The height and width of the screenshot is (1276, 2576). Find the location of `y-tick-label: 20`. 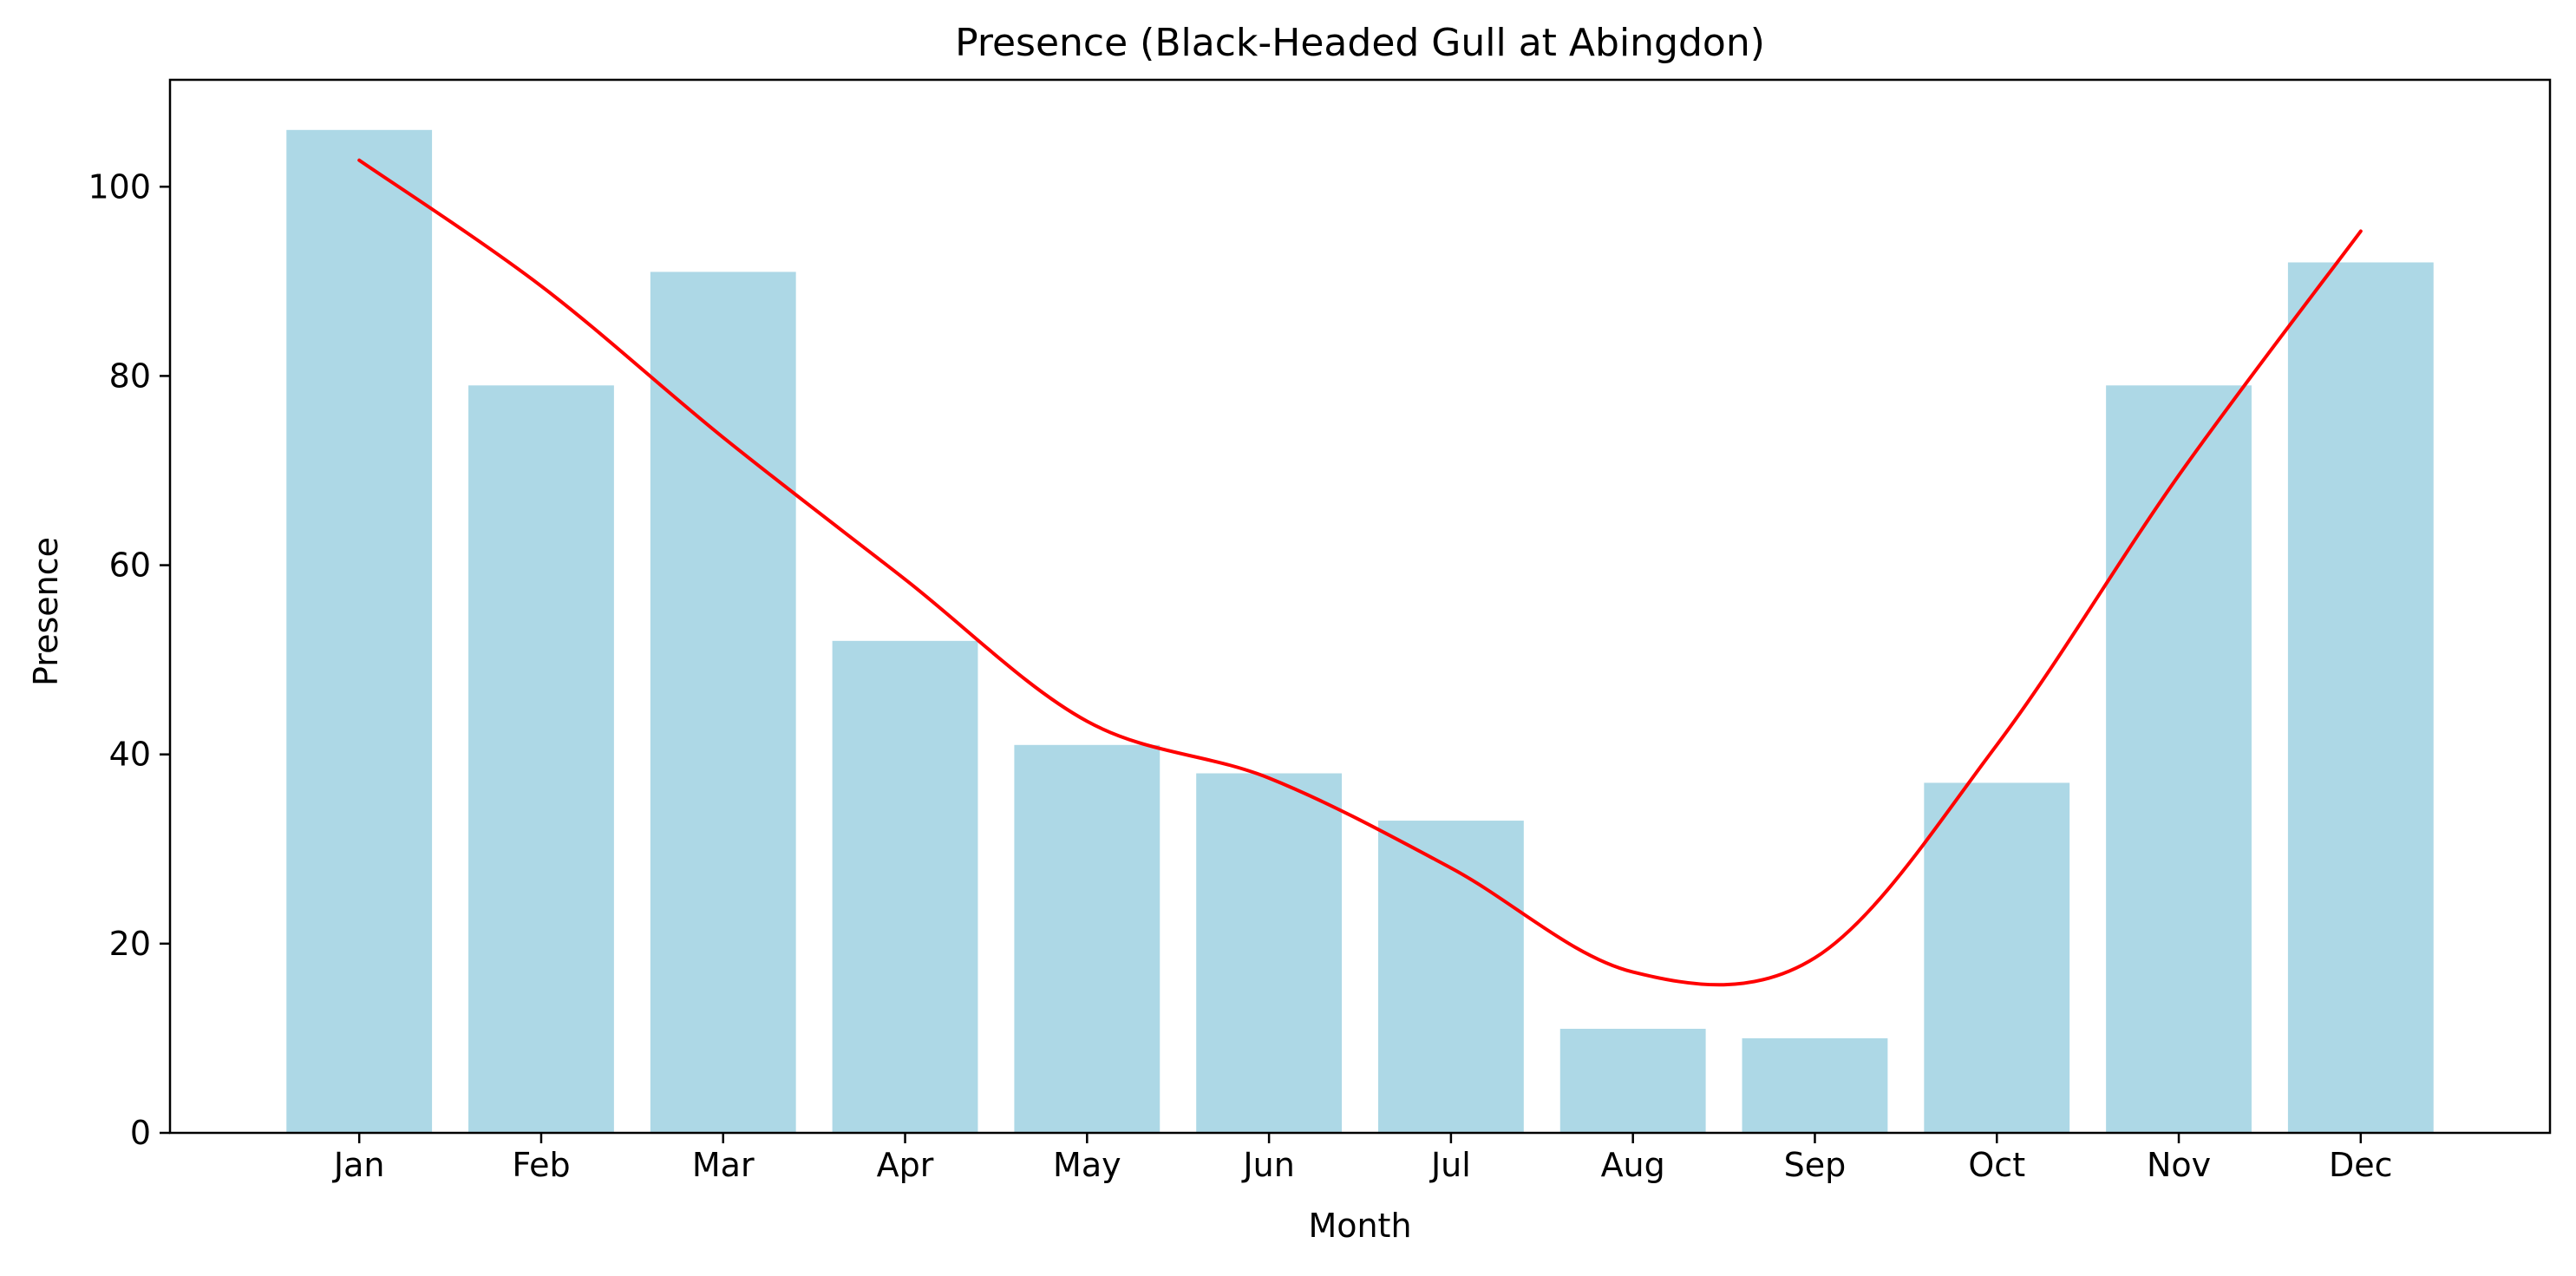

y-tick-label: 20 is located at coordinates (130, 944).